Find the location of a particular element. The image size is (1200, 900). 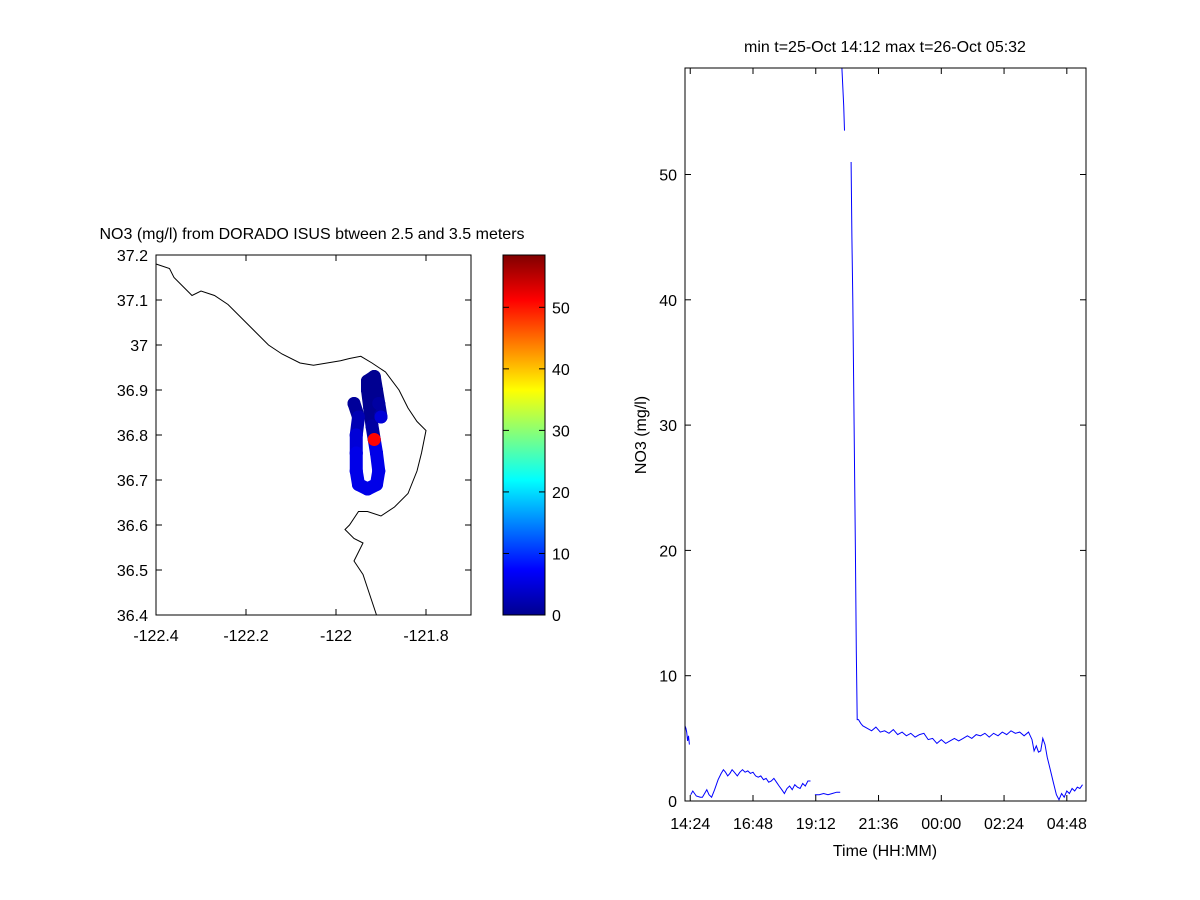

ts-x-tick-label: 21:36 is located at coordinates (879, 824).